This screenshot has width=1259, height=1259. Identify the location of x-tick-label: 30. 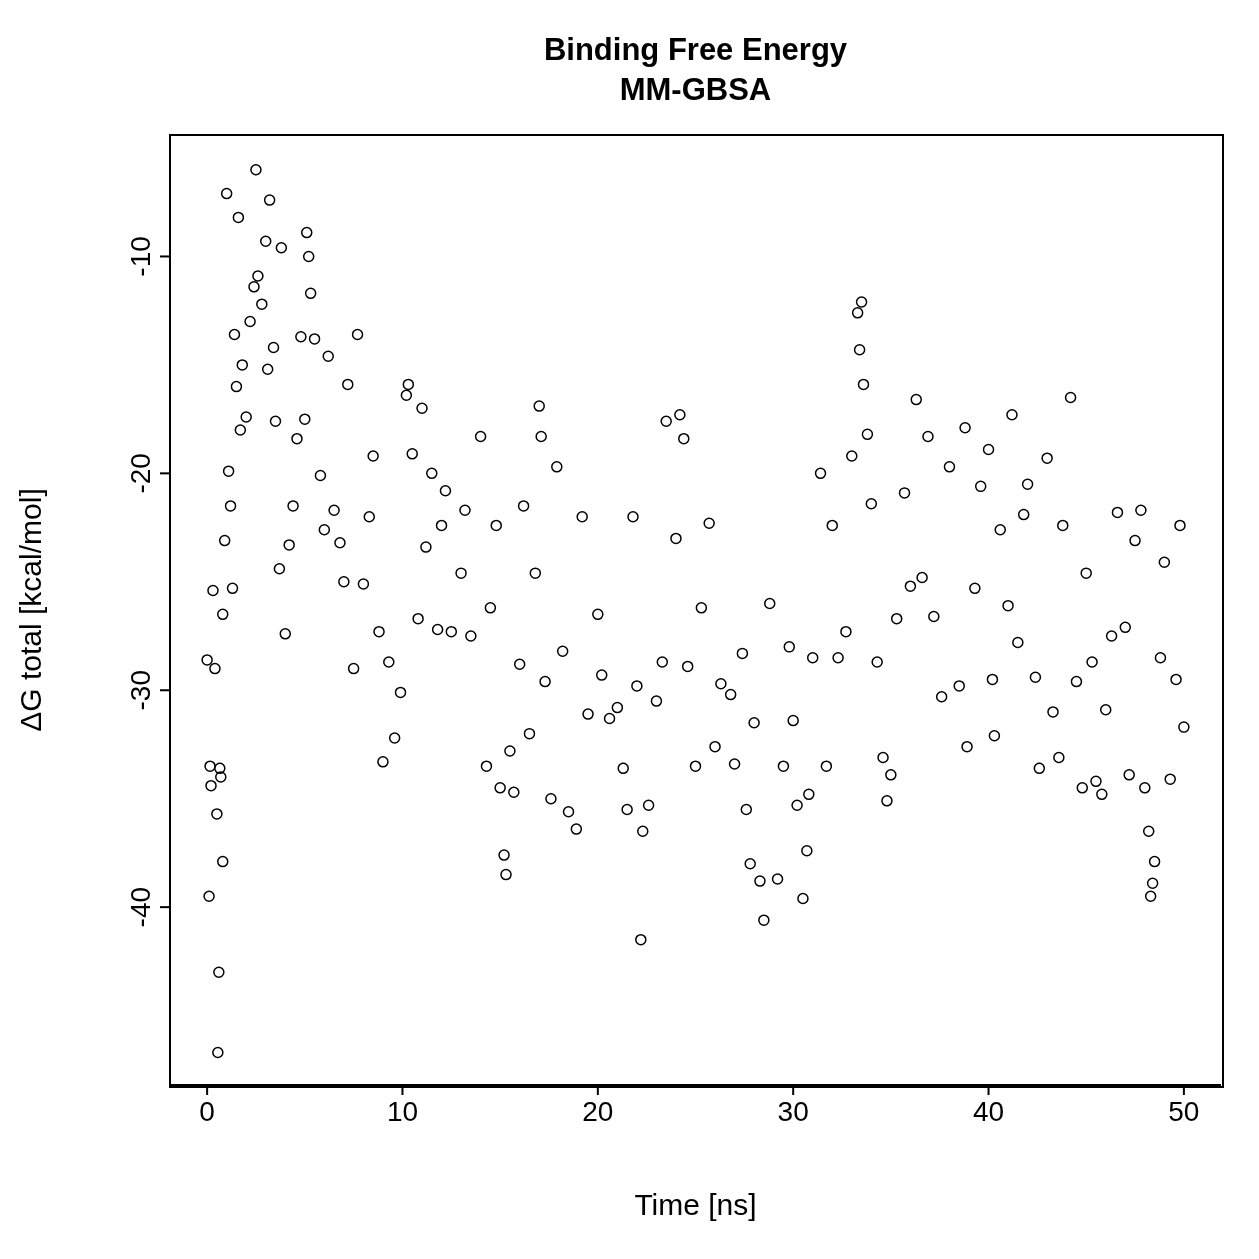
(793, 1111).